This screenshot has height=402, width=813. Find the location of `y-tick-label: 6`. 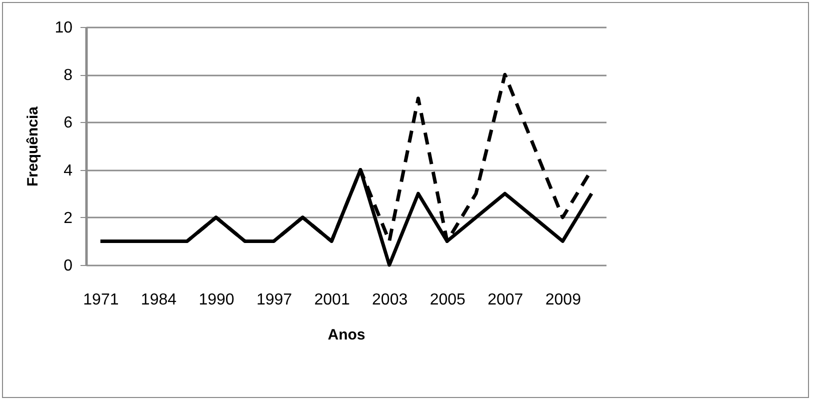

y-tick-label: 6 is located at coordinates (68, 123).